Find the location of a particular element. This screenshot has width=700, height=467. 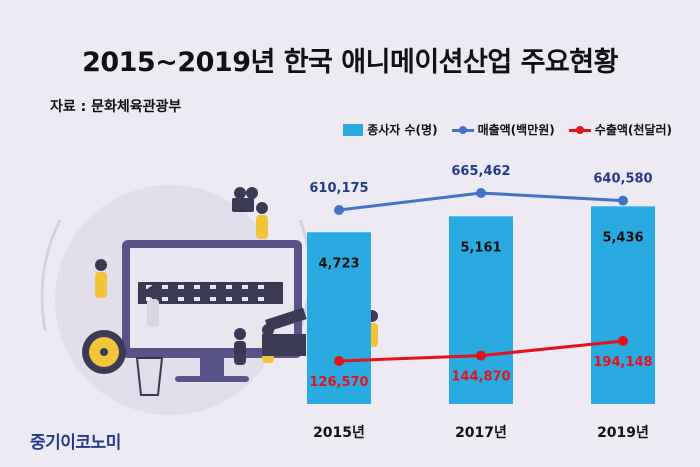

legend-swatch-exports is located at coordinates (579, 130).